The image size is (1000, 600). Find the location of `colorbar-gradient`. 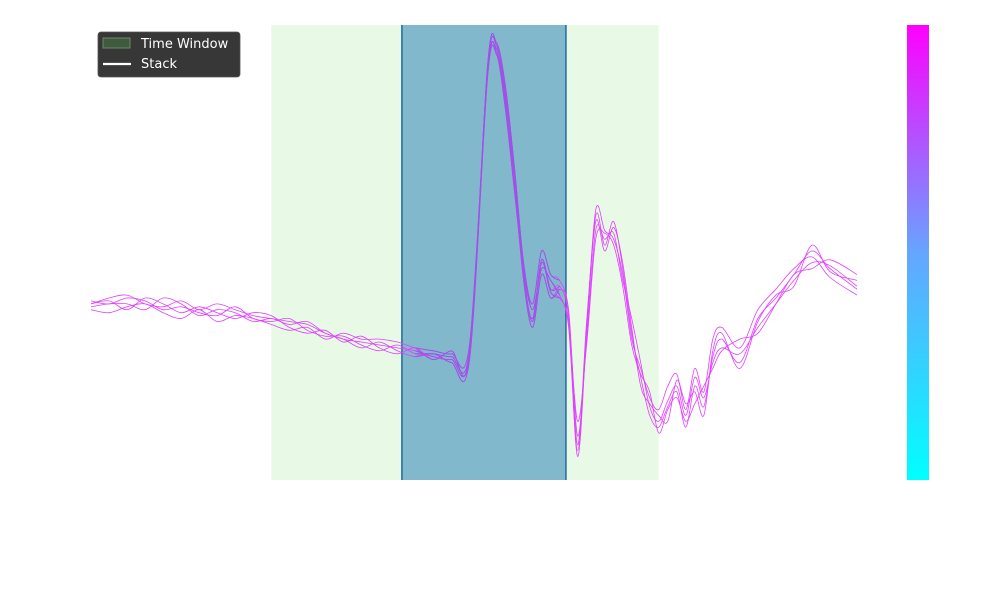

colorbar-gradient is located at coordinates (918, 252).